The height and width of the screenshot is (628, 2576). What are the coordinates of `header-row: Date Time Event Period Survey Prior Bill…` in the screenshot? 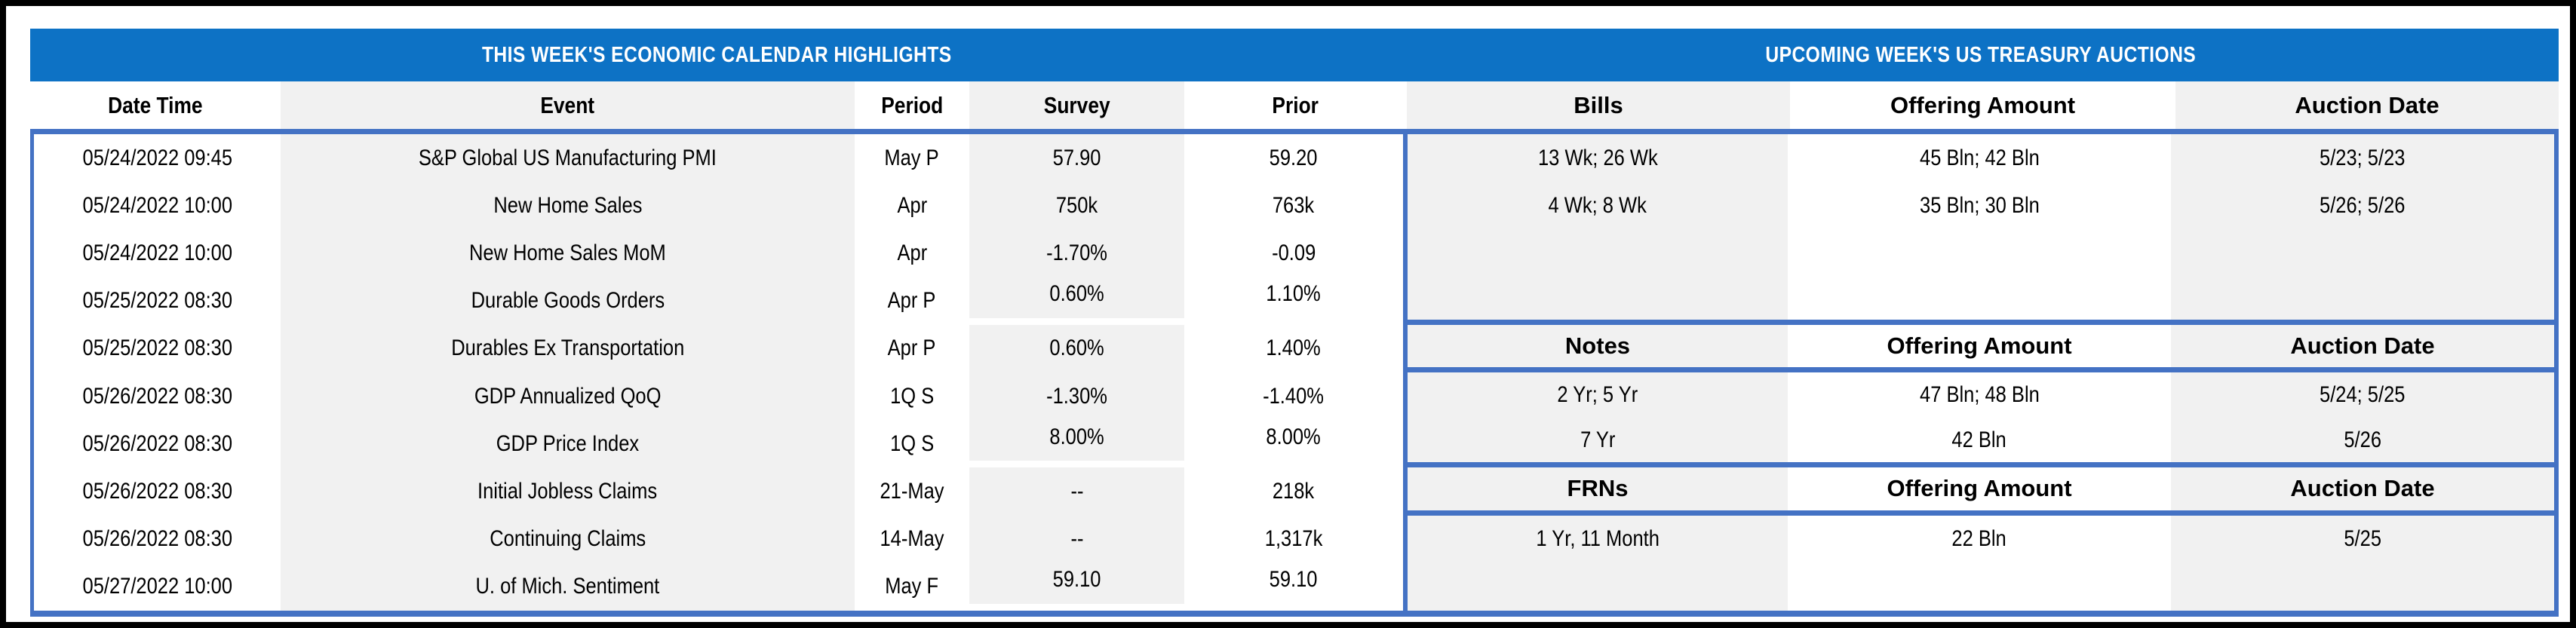 It's located at (1294, 105).